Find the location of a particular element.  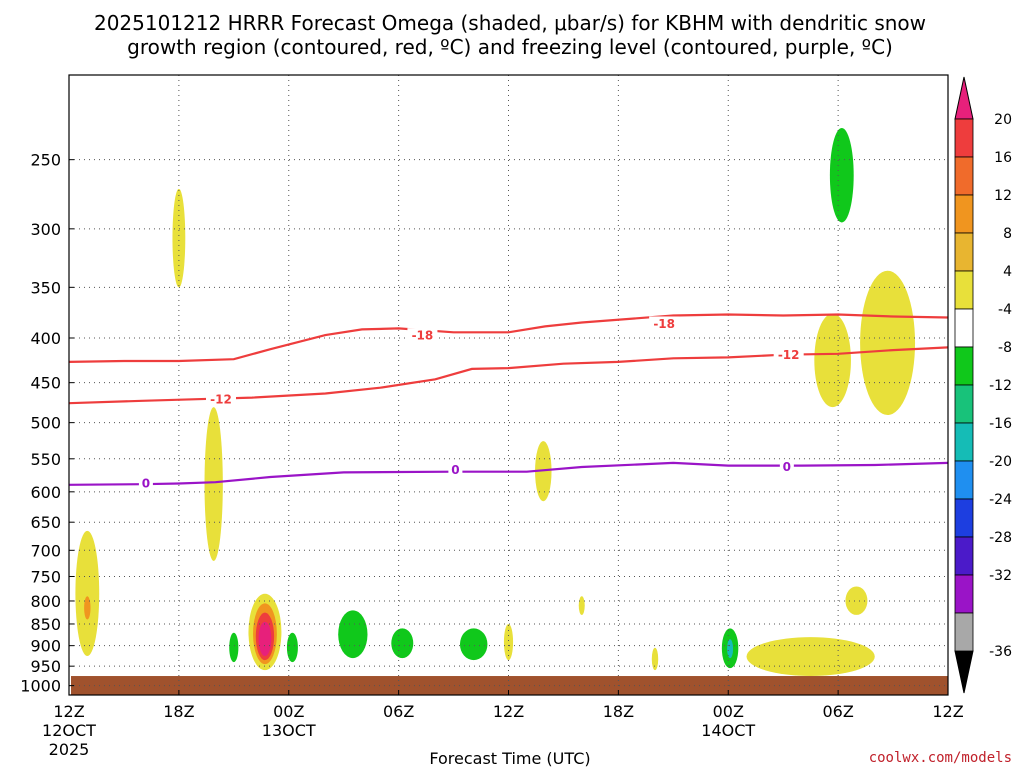

contour-label-2: -12 is located at coordinates (221, 400).